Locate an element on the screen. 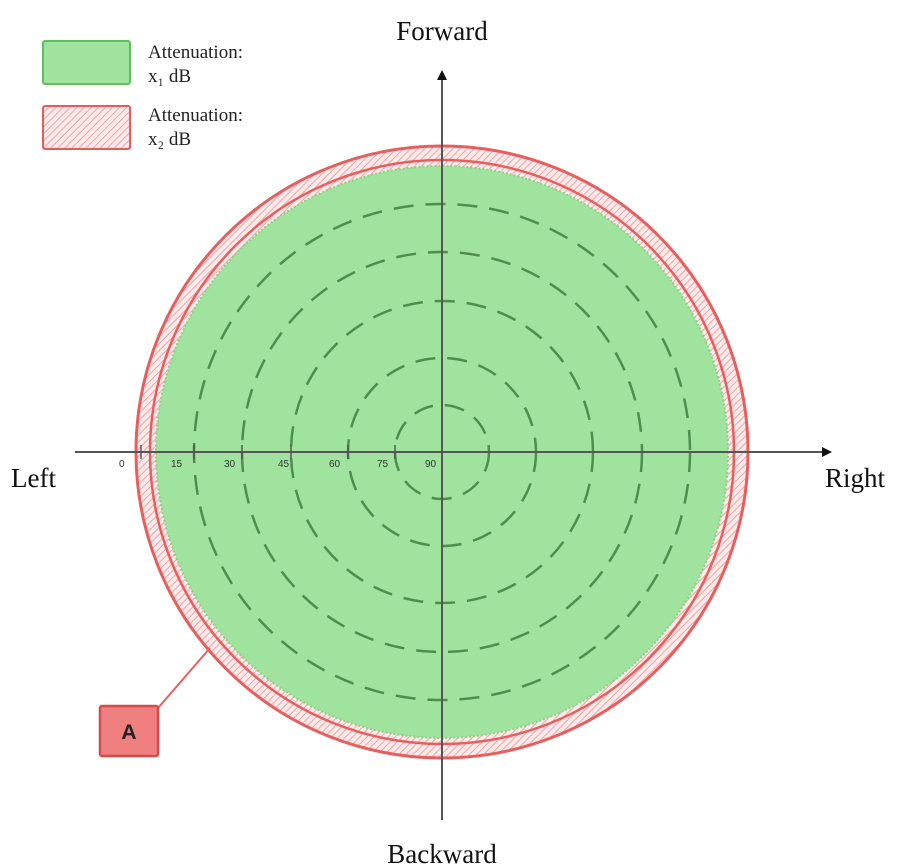 The width and height of the screenshot is (897, 868). callout-marker-a: A is located at coordinates (154, 702).